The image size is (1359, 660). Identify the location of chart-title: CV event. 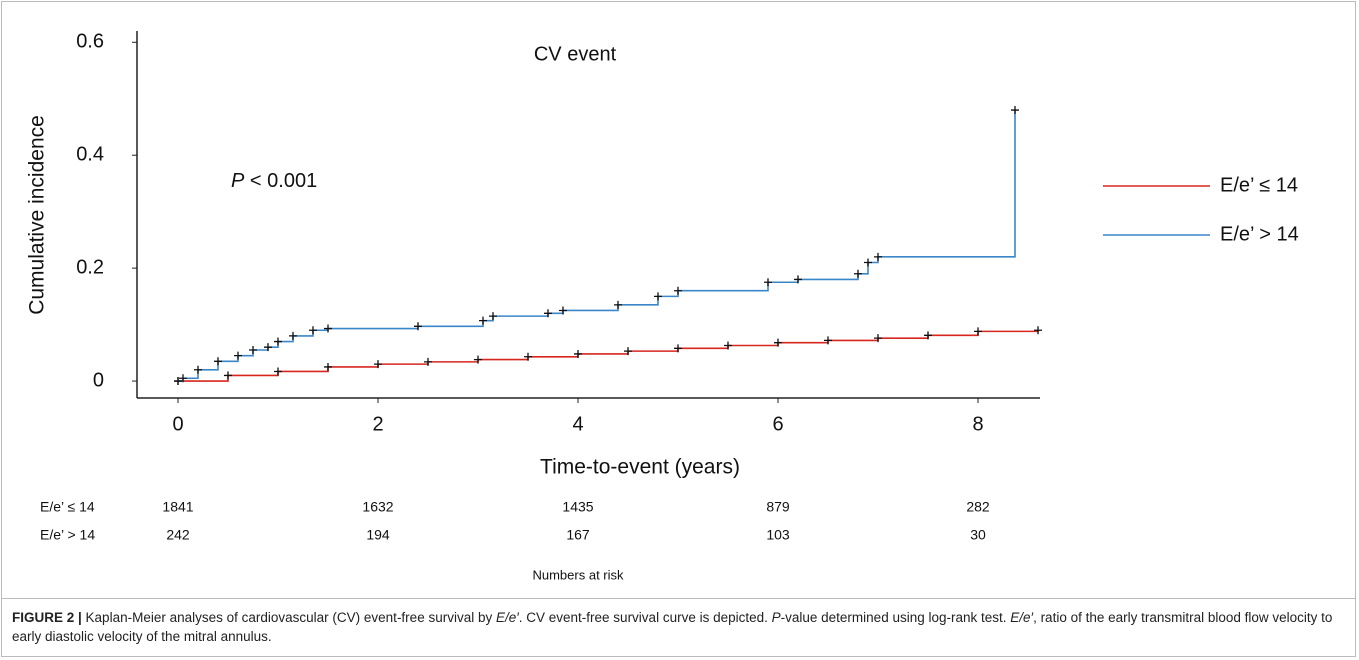
(575, 54).